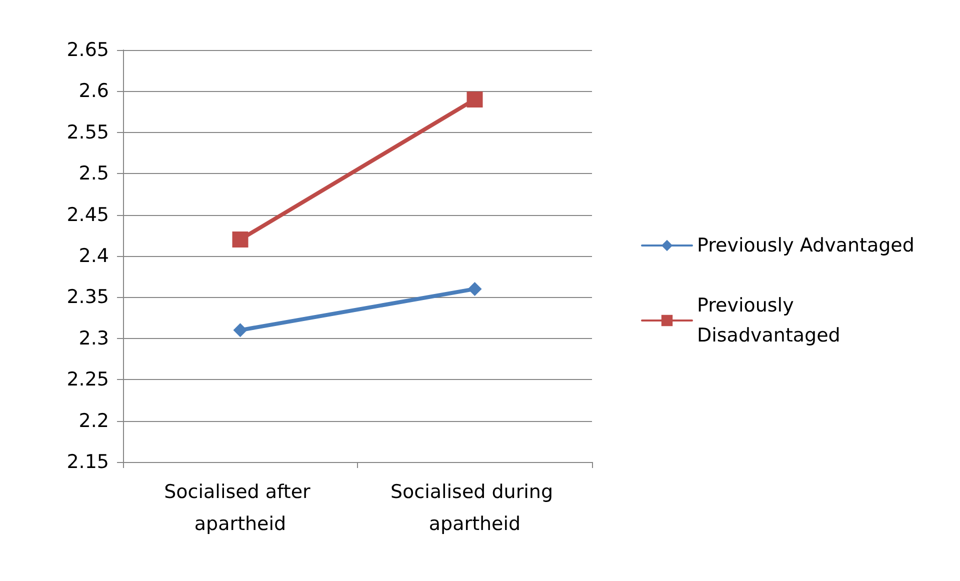 This screenshot has width=960, height=581. Describe the element at coordinates (93, 91) in the screenshot. I see `y-tick-label: 2.6` at that location.